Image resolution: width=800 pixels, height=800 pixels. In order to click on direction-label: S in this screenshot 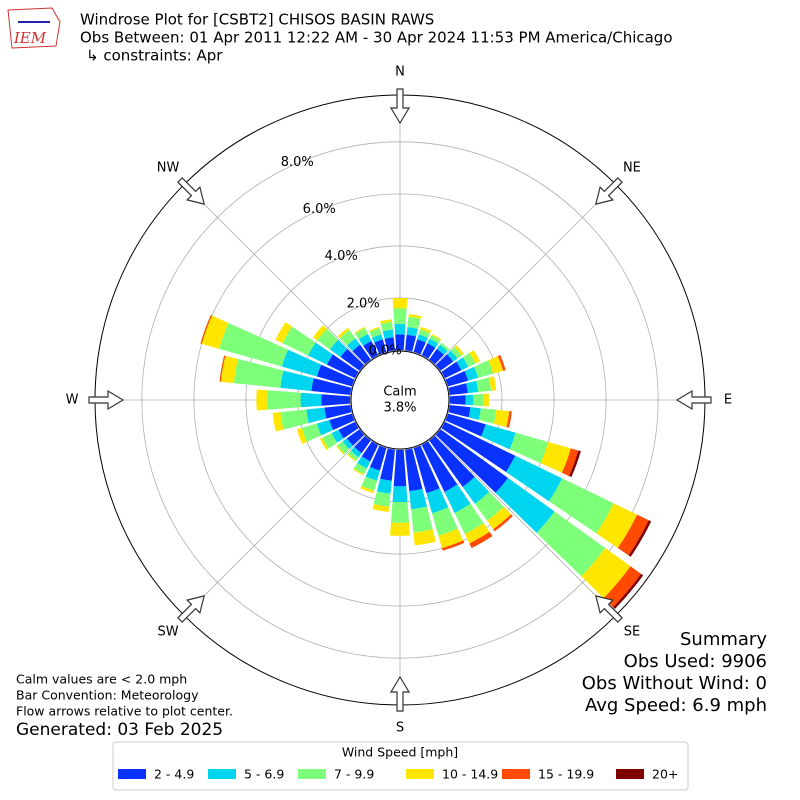, I will do `click(400, 728)`.